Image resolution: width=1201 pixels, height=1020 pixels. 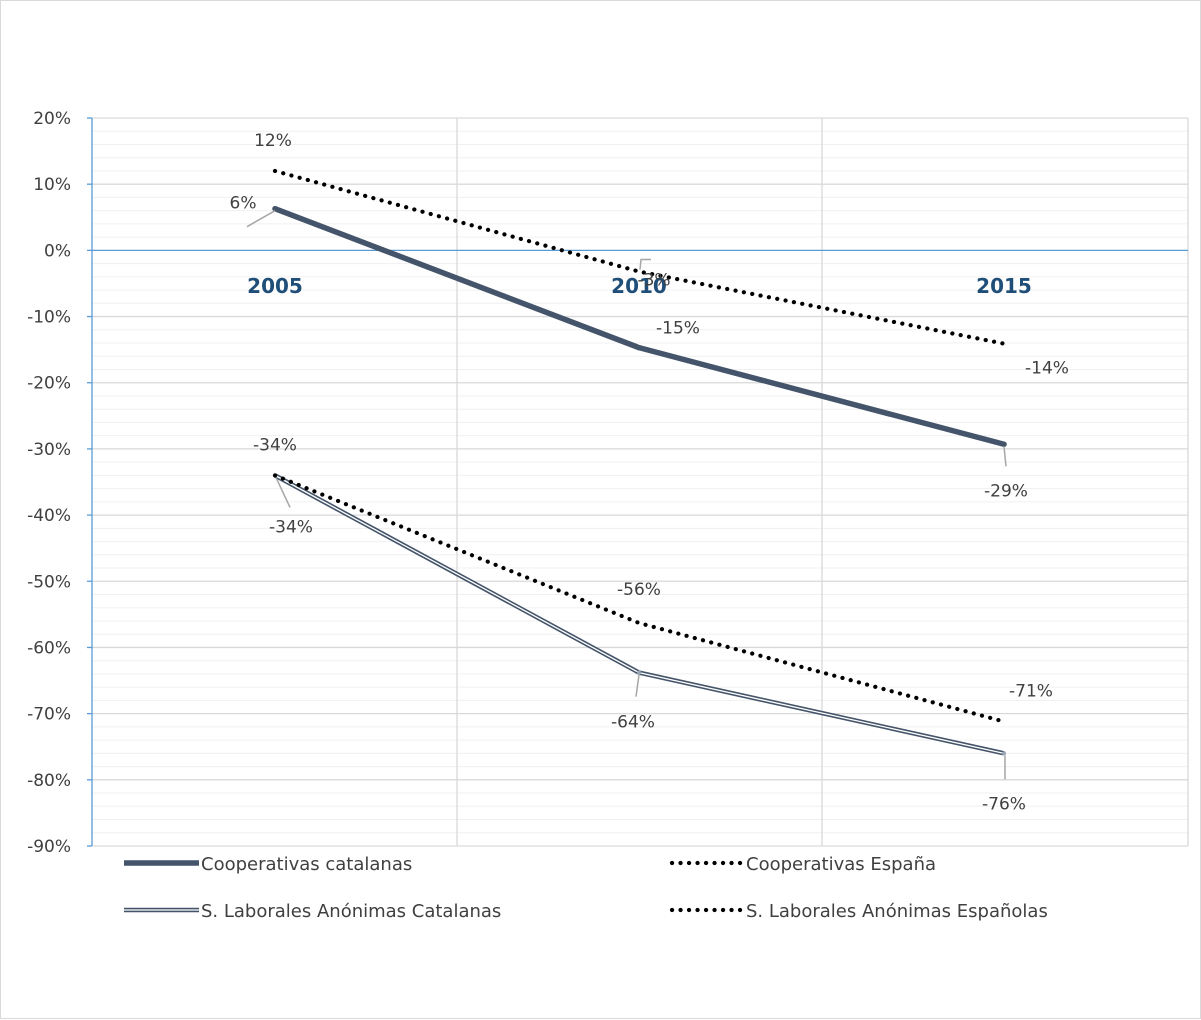 What do you see at coordinates (639, 590) in the screenshot?
I see `data-label: -56%` at bounding box center [639, 590].